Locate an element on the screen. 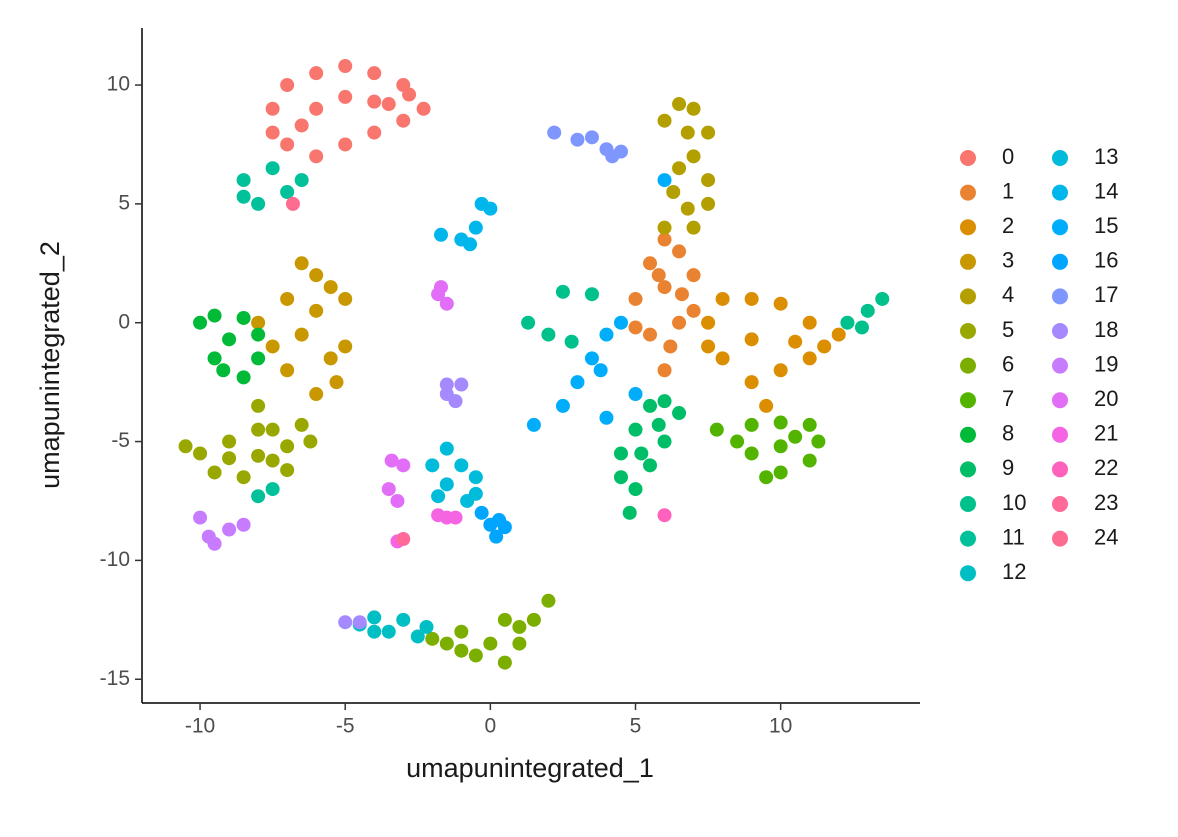 This screenshot has height=837, width=1178. x-axis-title: umapunintegrated_1 is located at coordinates (530, 768).